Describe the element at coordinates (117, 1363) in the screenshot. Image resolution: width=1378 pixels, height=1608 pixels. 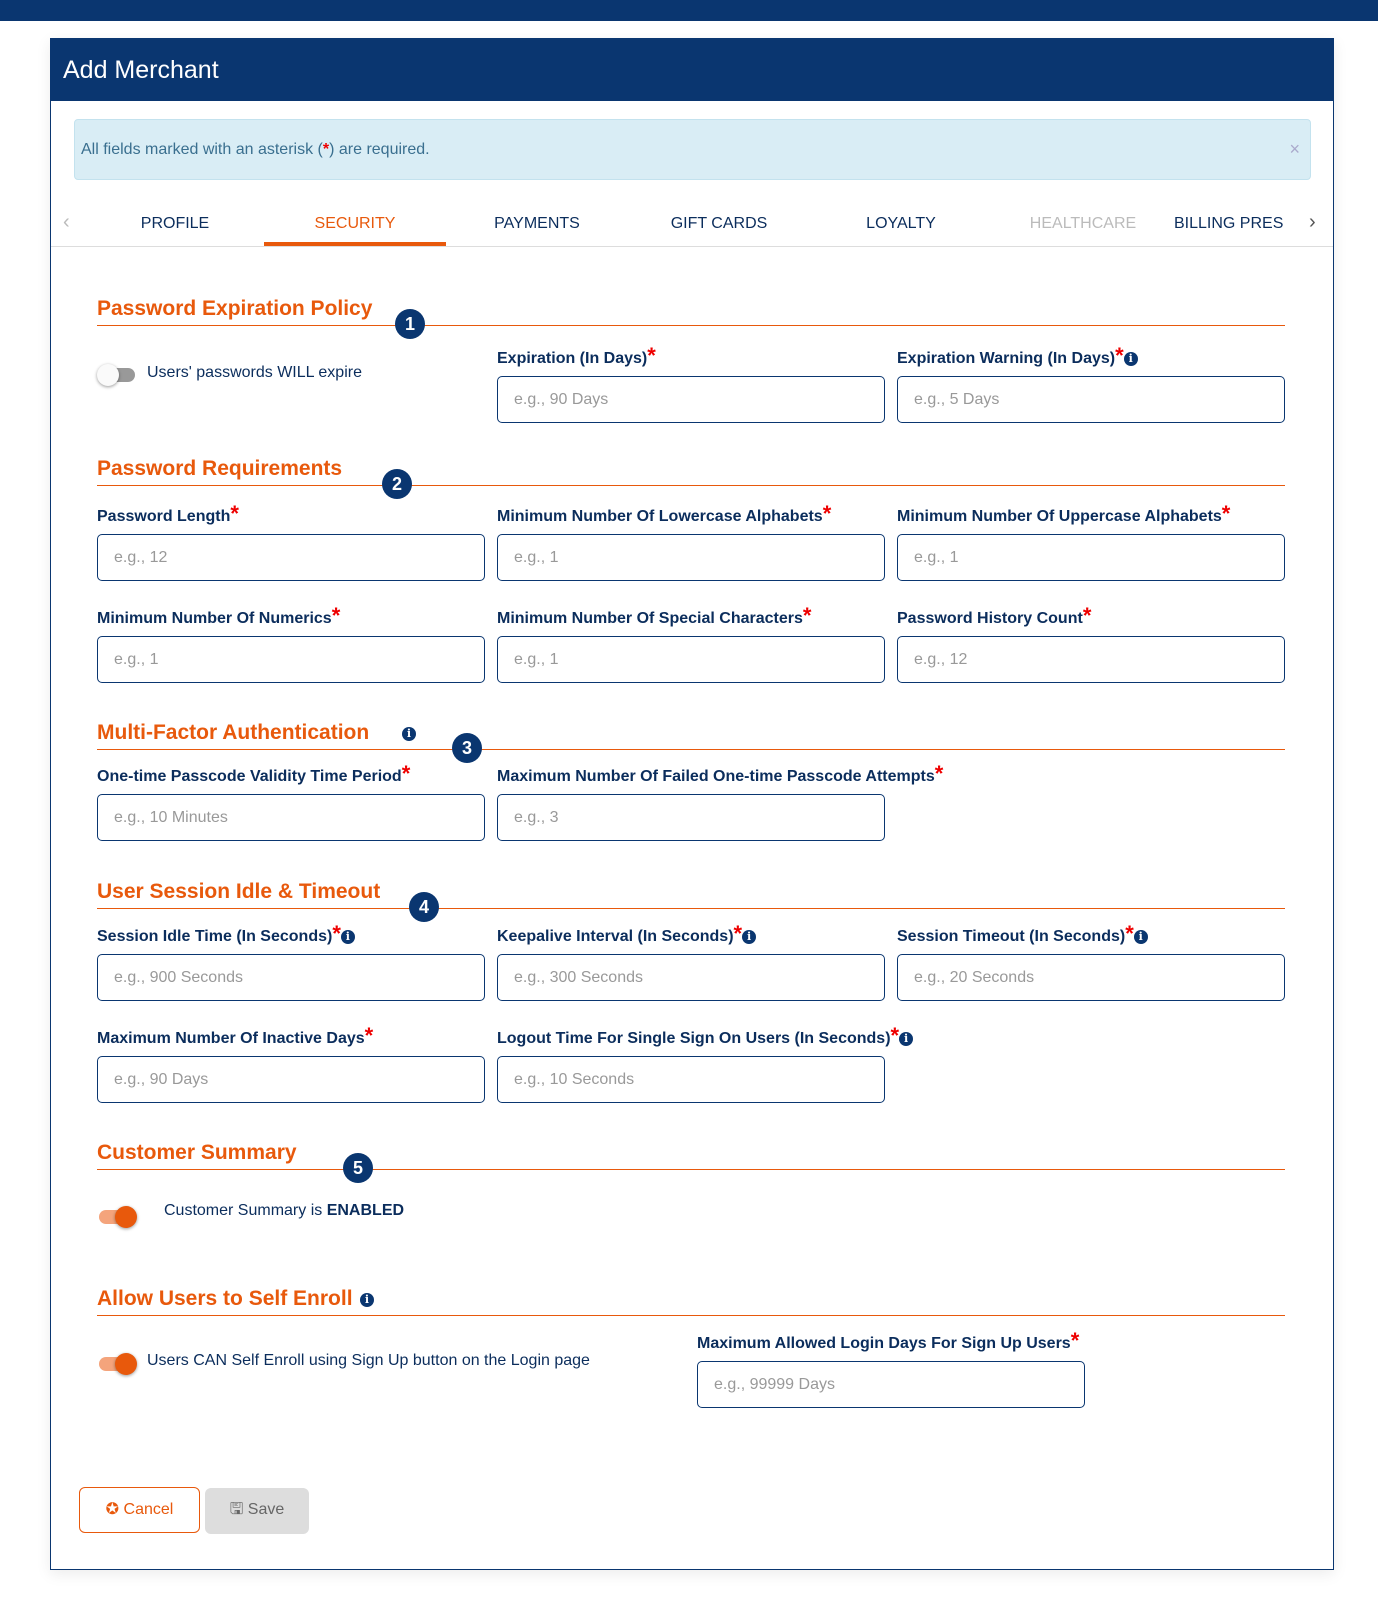
I see `self-enroll-toggle` at that location.